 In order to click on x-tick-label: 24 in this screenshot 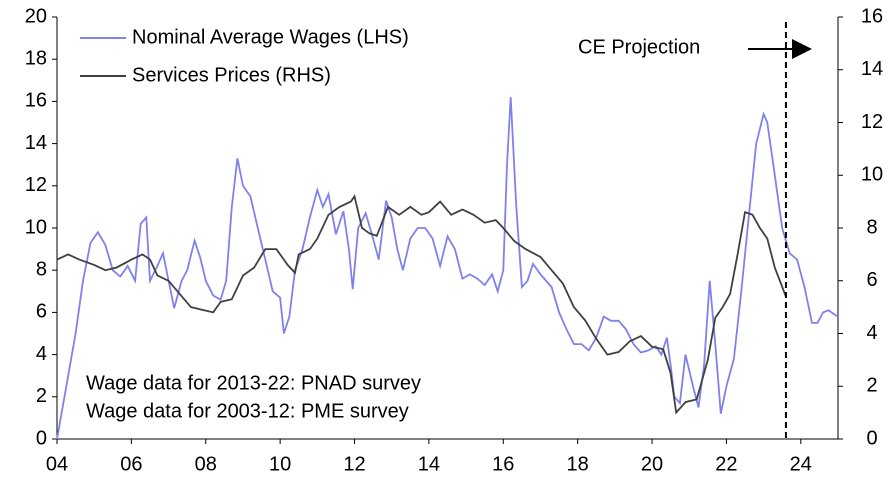, I will do `click(801, 464)`.